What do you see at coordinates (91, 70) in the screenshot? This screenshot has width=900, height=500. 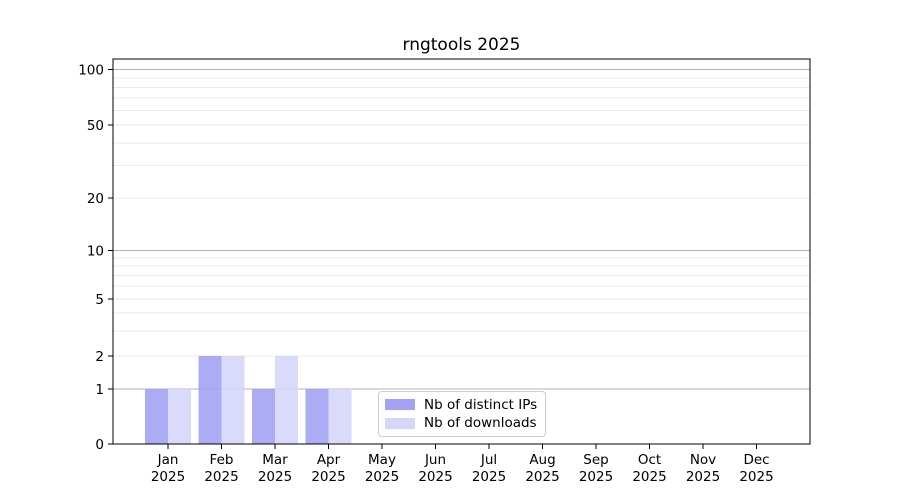 I see `y-tick-label: 100` at bounding box center [91, 70].